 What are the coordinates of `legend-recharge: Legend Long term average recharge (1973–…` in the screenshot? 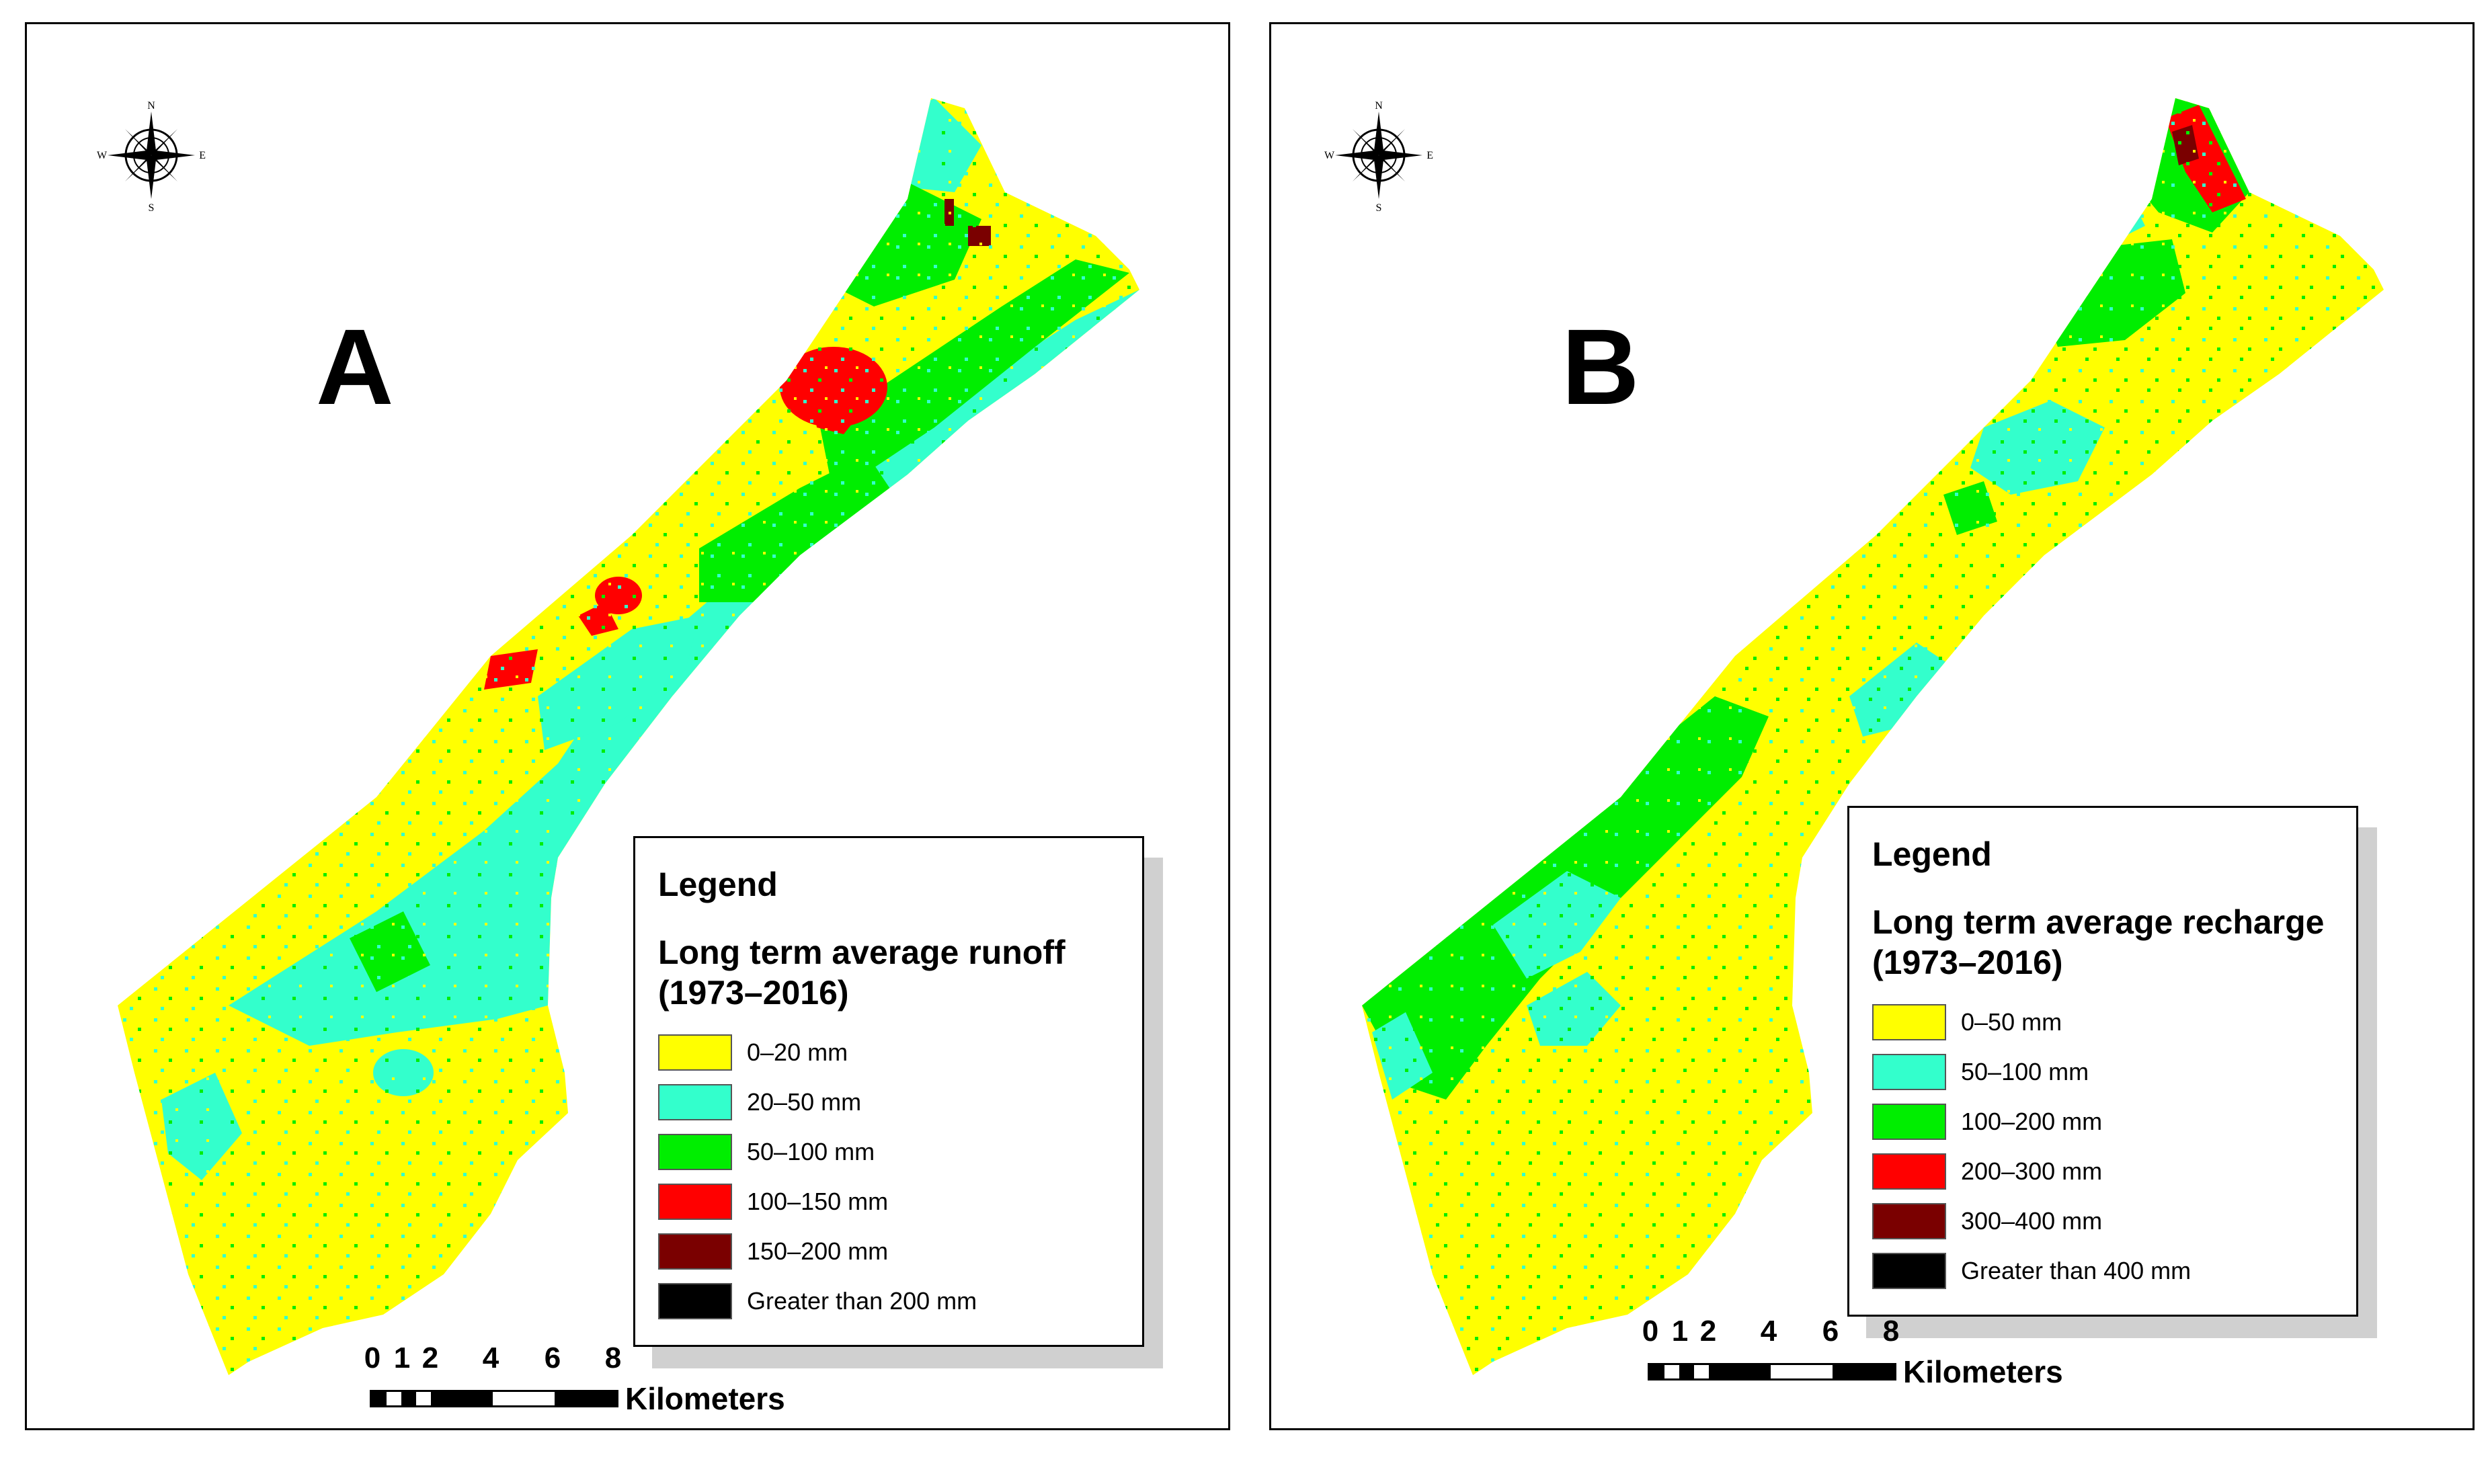 It's located at (2102, 1061).